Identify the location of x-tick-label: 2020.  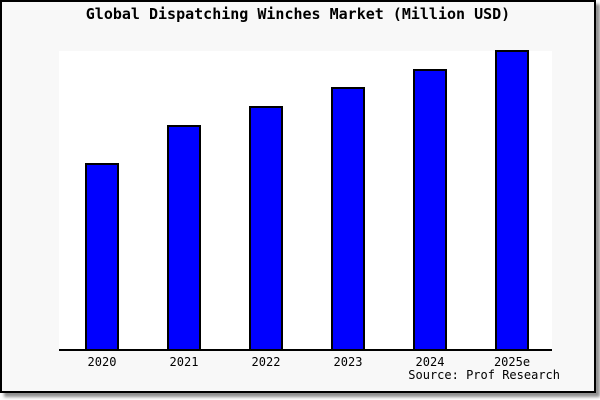
(102, 362).